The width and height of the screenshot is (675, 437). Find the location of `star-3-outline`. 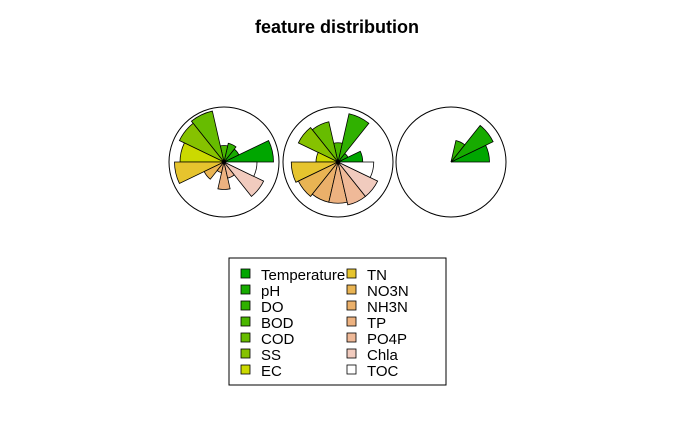

star-3-outline is located at coordinates (451, 162).